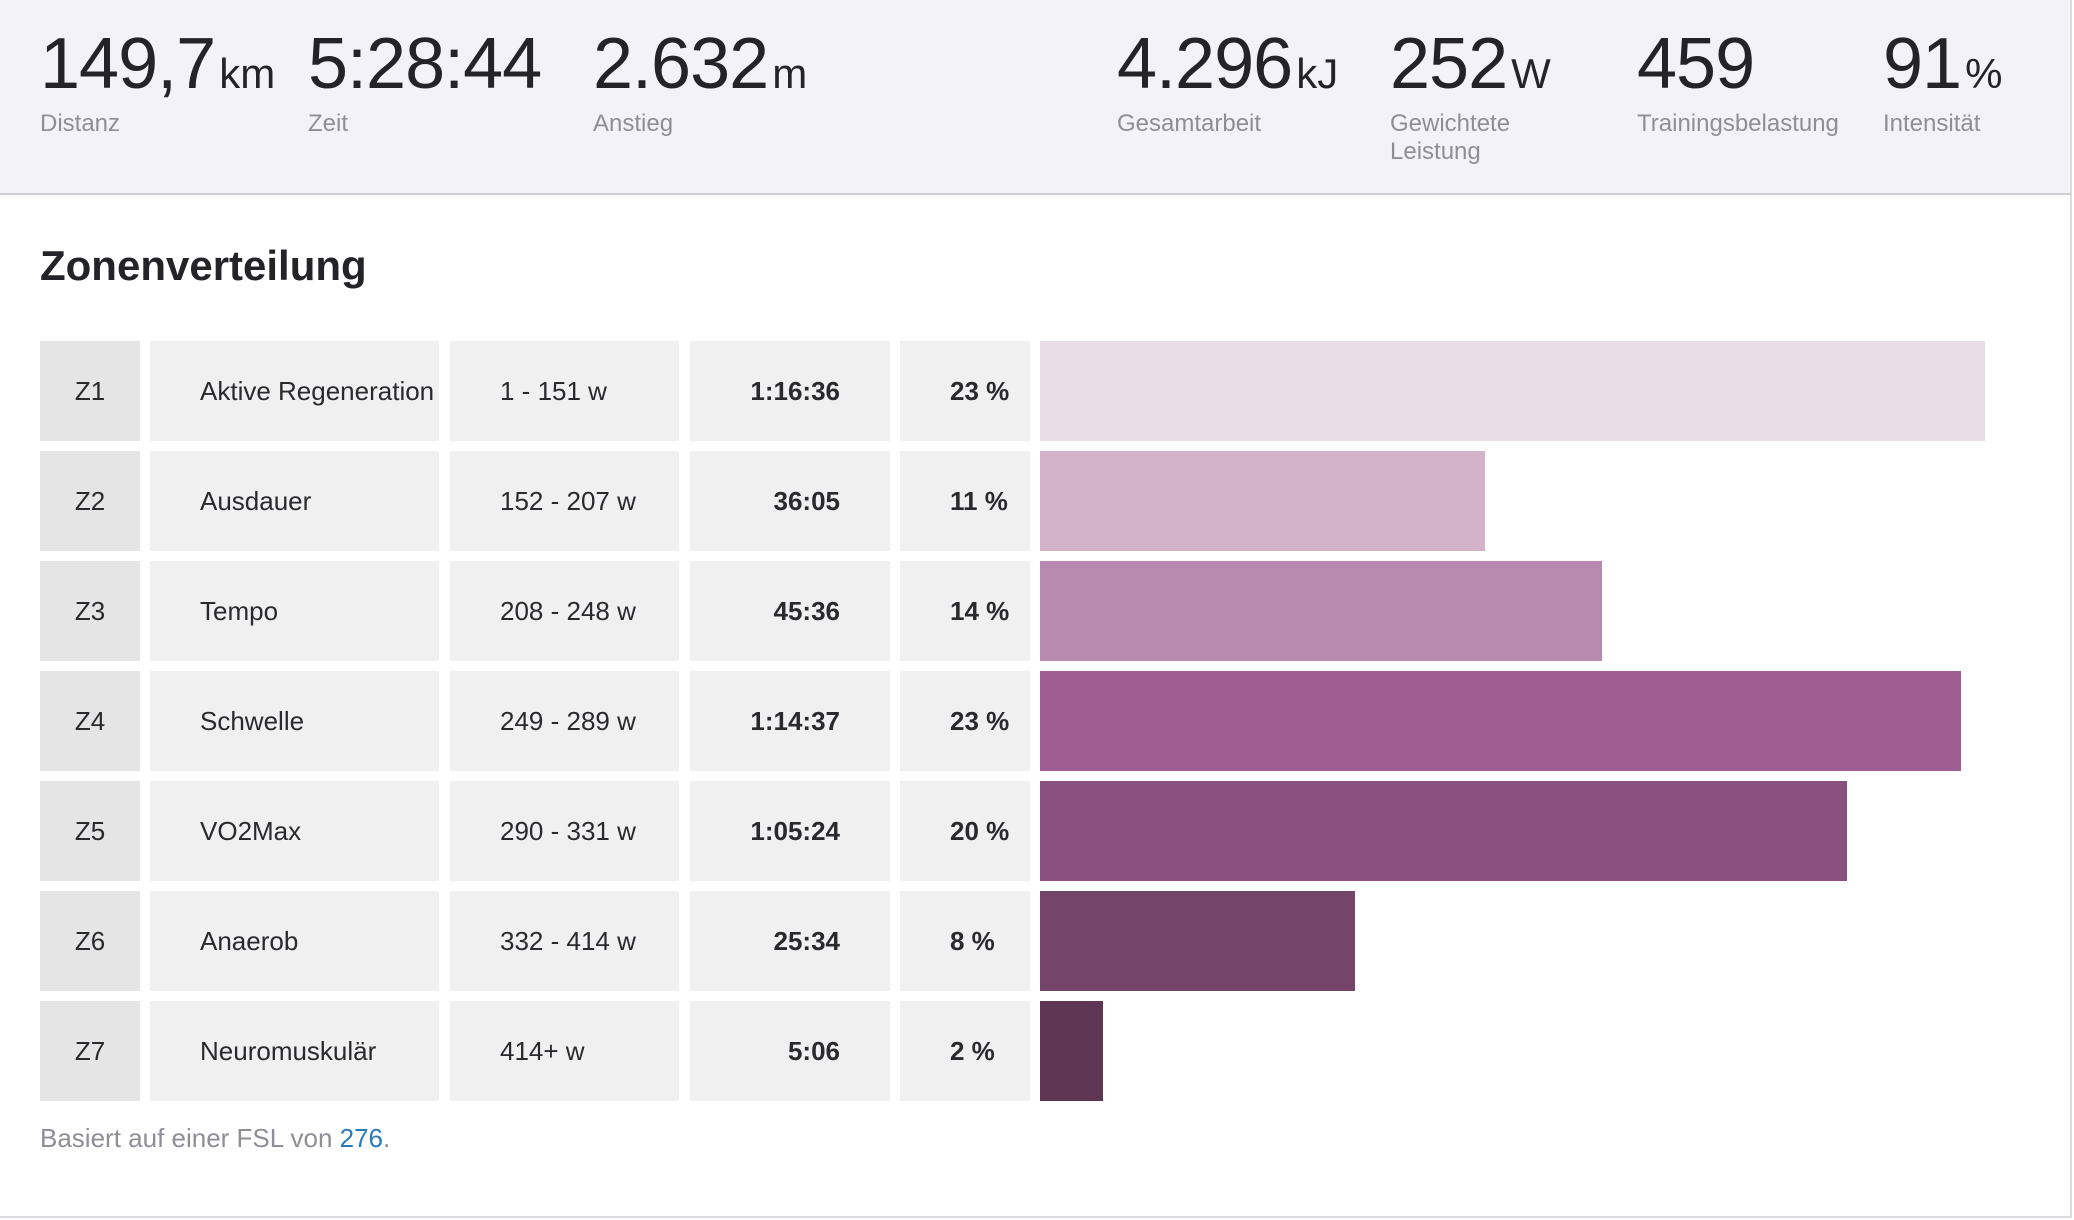 This screenshot has height=1220, width=2074. Describe the element at coordinates (564, 391) in the screenshot. I see `zone-power-range: 1 - 151 w` at that location.